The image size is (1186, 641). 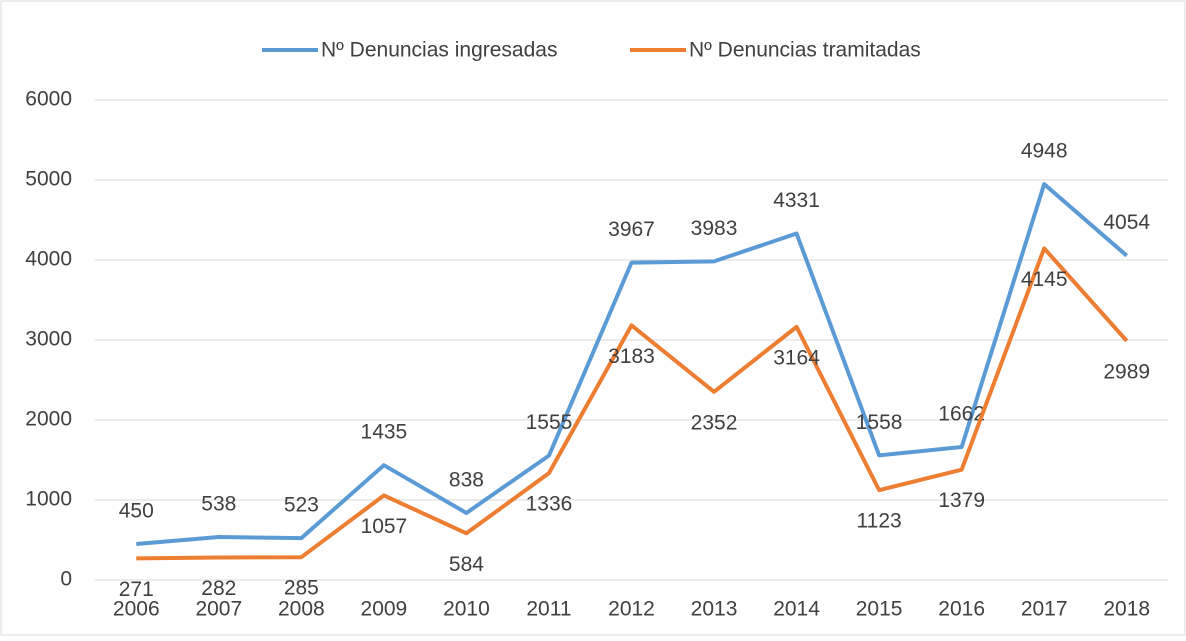 I want to click on data-label: 584, so click(x=466, y=564).